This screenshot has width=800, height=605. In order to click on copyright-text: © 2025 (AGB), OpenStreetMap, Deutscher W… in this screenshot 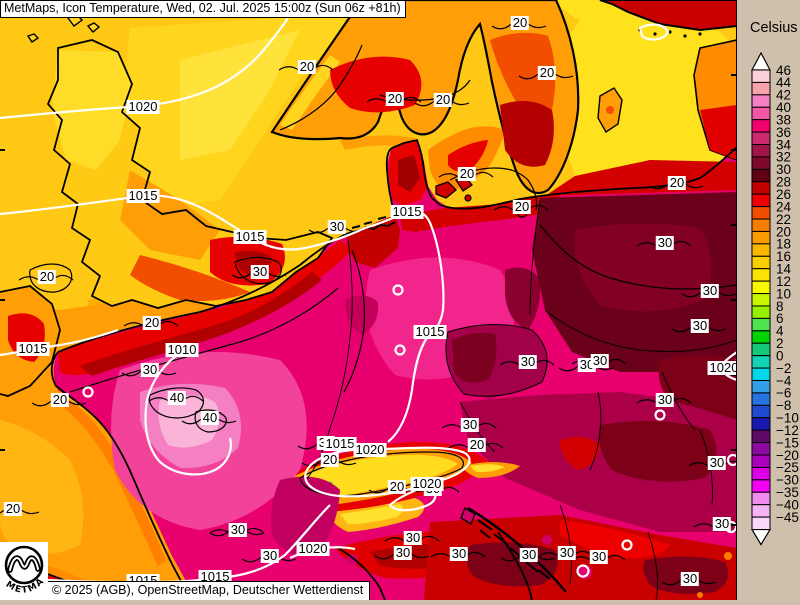, I will do `click(208, 590)`.